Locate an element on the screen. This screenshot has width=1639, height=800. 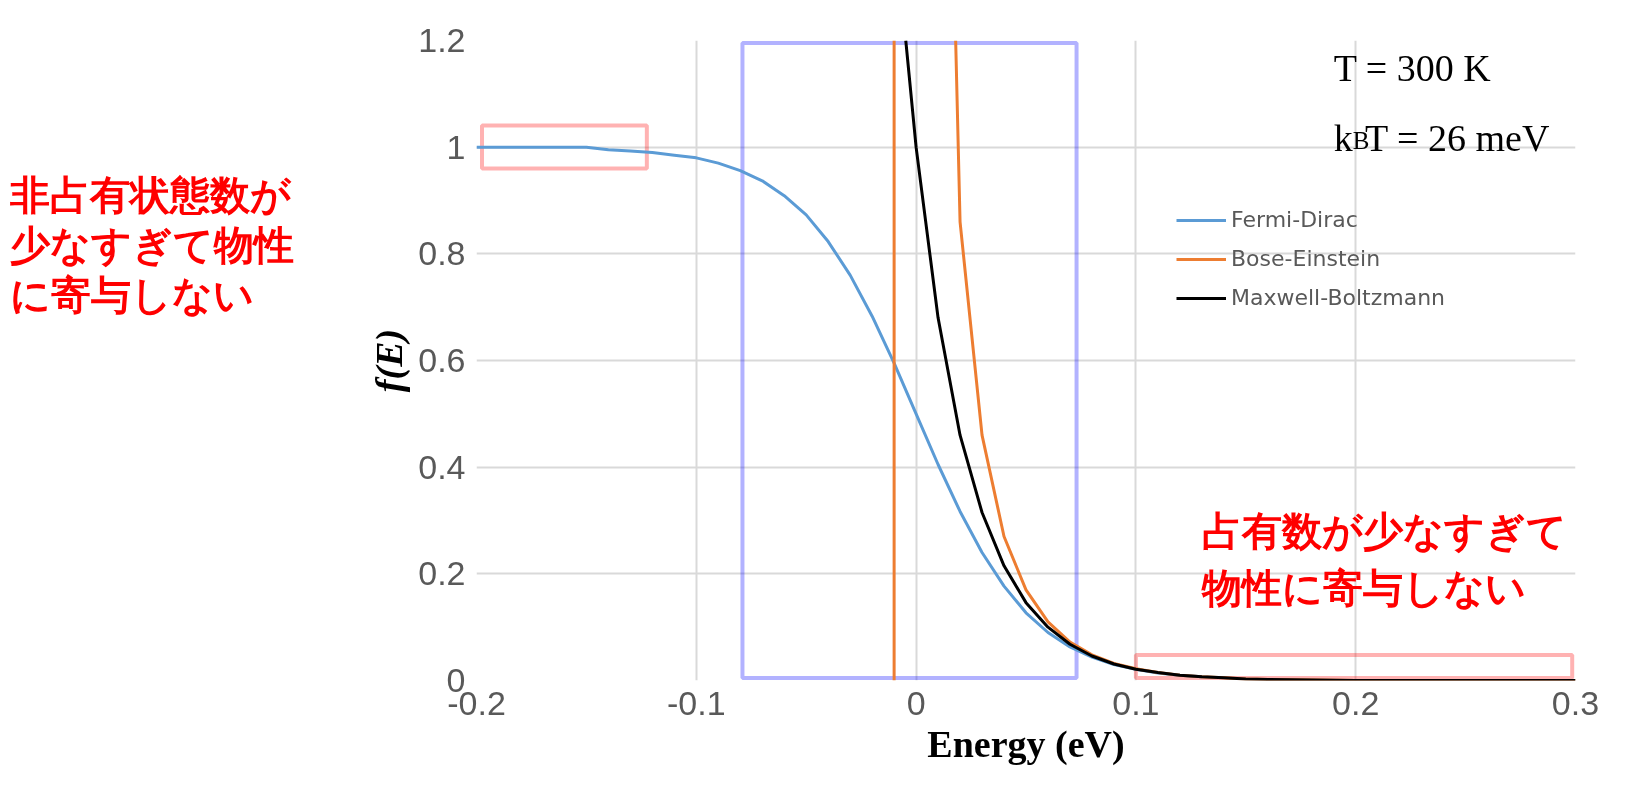
y-axis-title: f(E) is located at coordinates (390, 360).